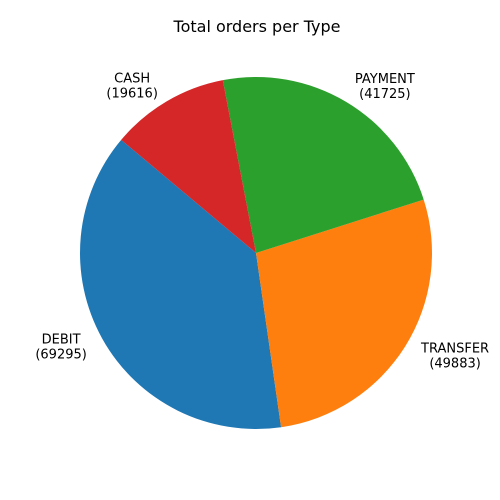 This screenshot has width=500, height=500. What do you see at coordinates (385, 94) in the screenshot?
I see `slice-value-label: (41725)` at bounding box center [385, 94].